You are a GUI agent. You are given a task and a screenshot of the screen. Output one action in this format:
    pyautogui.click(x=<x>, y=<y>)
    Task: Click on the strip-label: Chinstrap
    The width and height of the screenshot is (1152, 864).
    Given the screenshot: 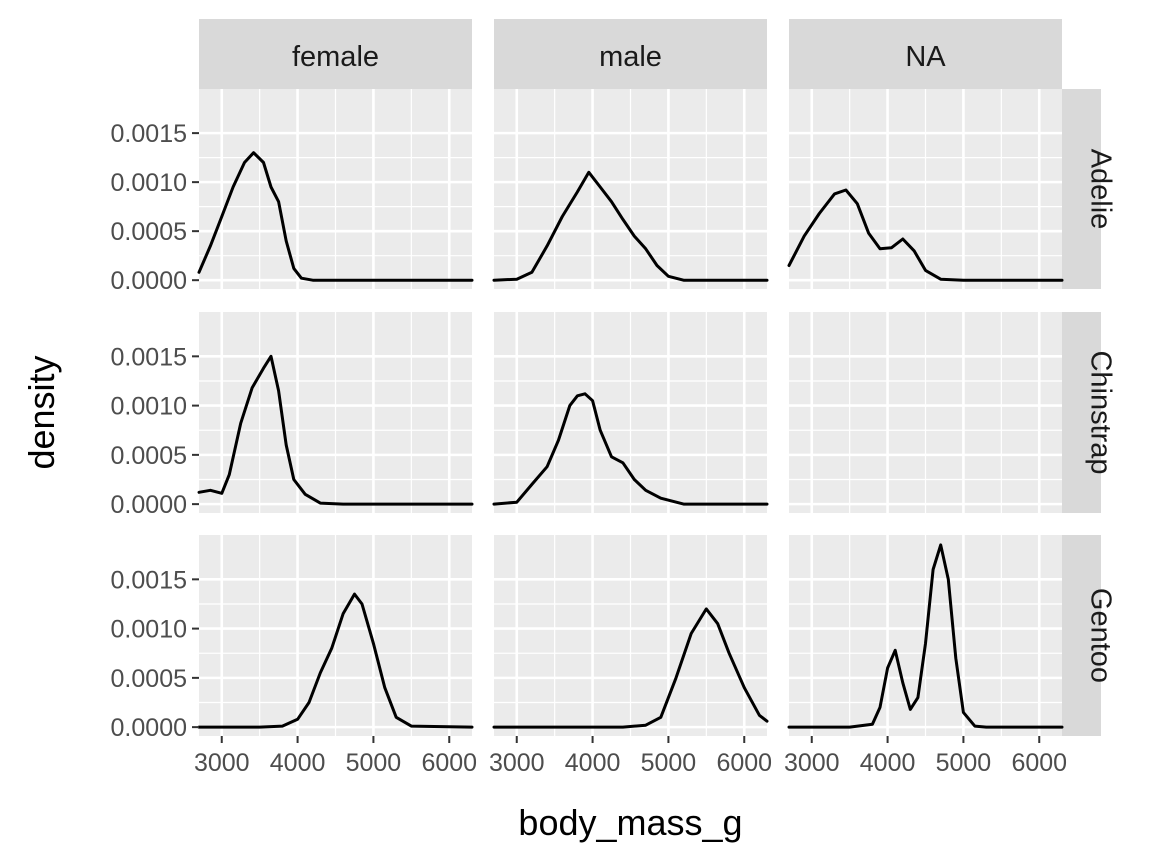 What is the action you would take?
    pyautogui.click(x=1101, y=412)
    